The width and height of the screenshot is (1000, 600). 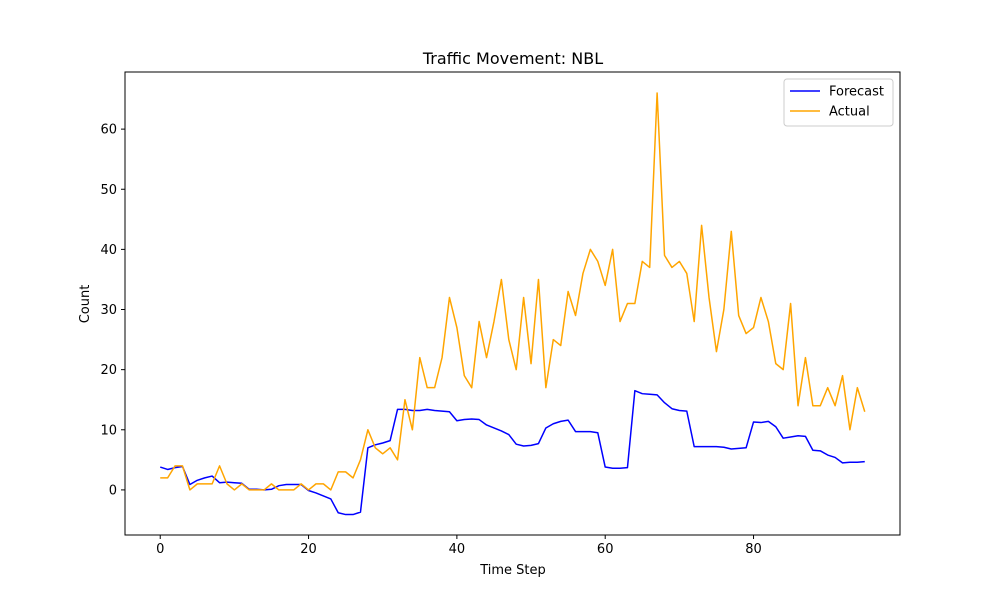 I want to click on series-line-forecast, so click(x=512, y=452).